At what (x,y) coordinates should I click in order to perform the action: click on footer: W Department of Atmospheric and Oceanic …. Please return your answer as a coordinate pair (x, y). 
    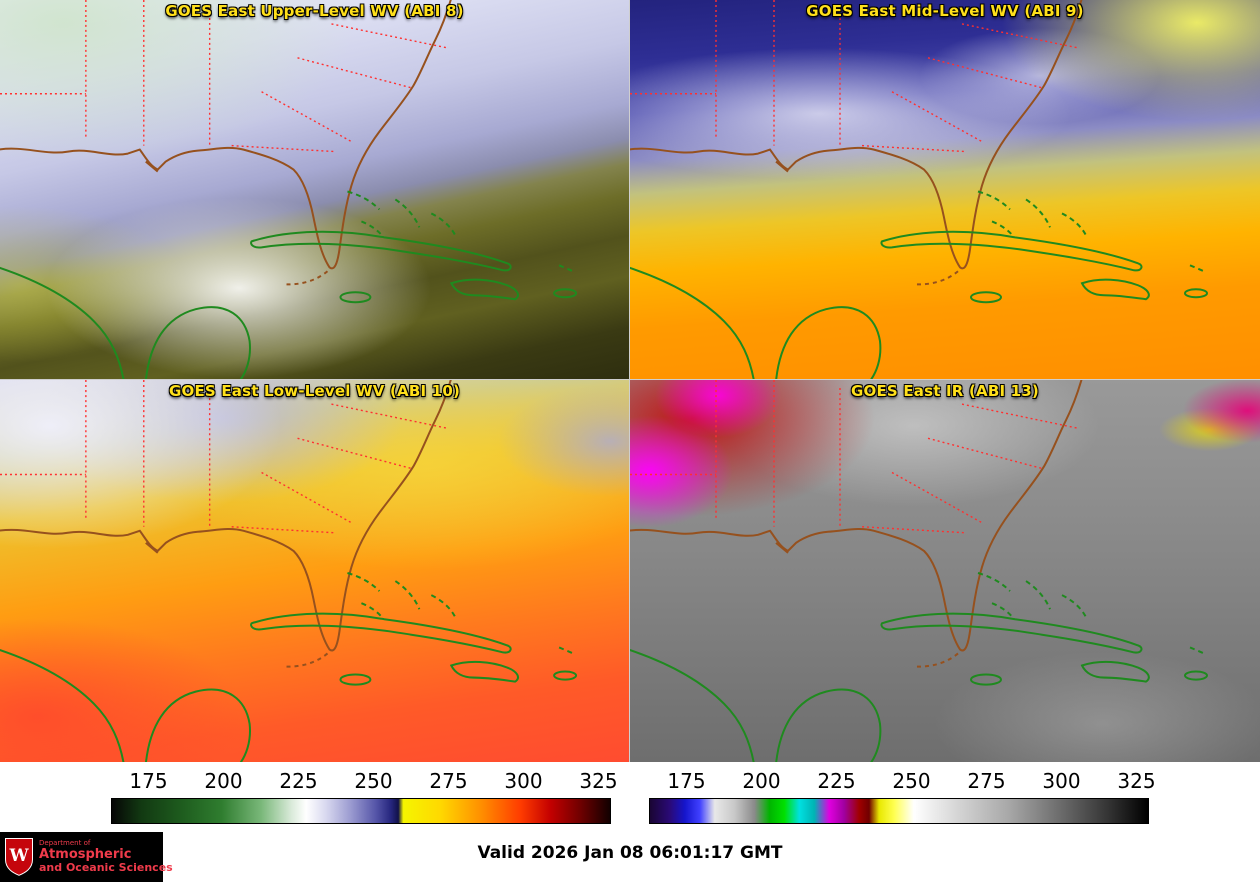
    Looking at the image, I should click on (630, 857).